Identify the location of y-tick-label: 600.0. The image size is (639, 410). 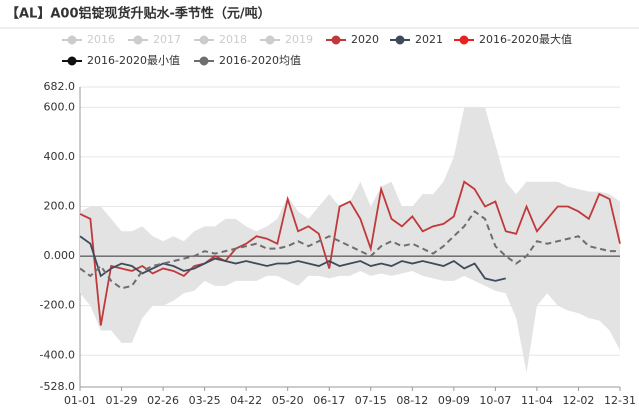
(60, 106).